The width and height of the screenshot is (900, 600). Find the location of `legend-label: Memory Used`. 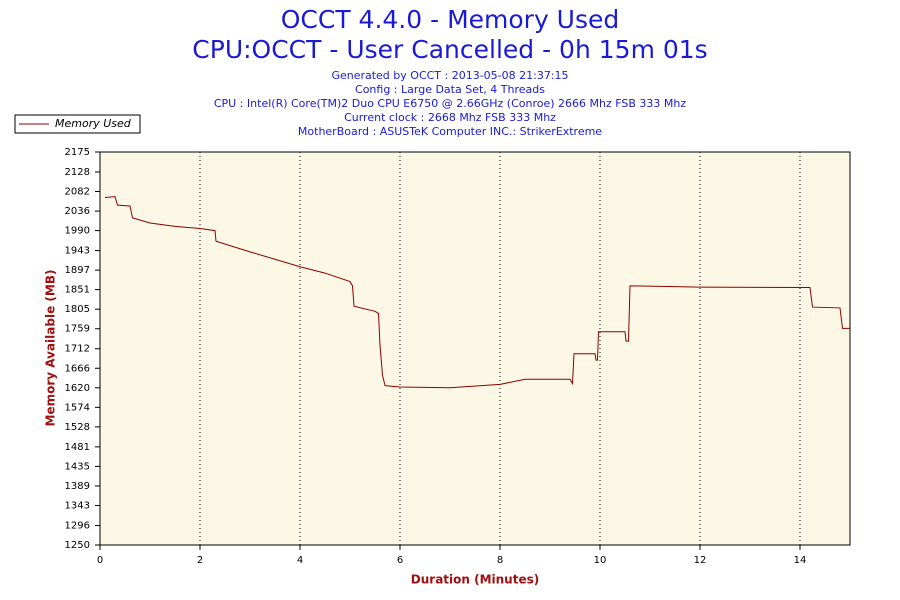

legend-label: Memory Used is located at coordinates (93, 123).